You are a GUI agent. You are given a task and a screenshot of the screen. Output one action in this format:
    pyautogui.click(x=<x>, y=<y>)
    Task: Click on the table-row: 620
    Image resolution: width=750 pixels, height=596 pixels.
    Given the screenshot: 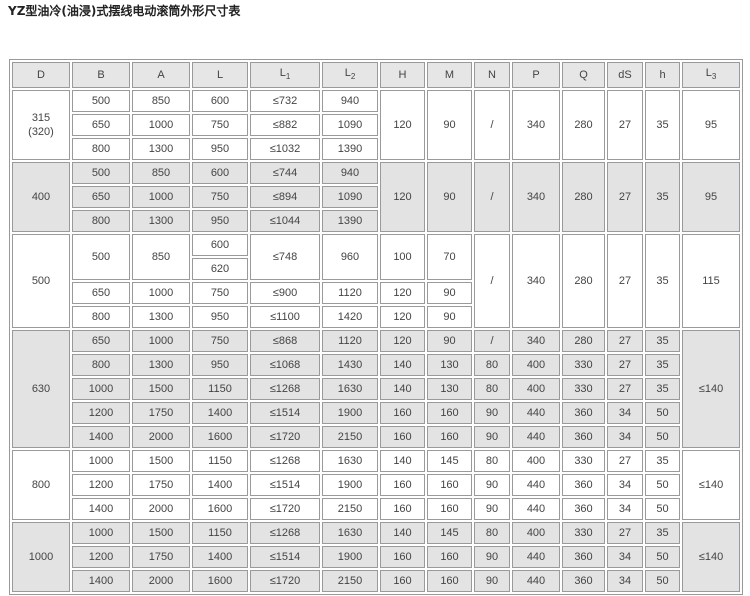 What is the action you would take?
    pyautogui.click(x=376, y=269)
    